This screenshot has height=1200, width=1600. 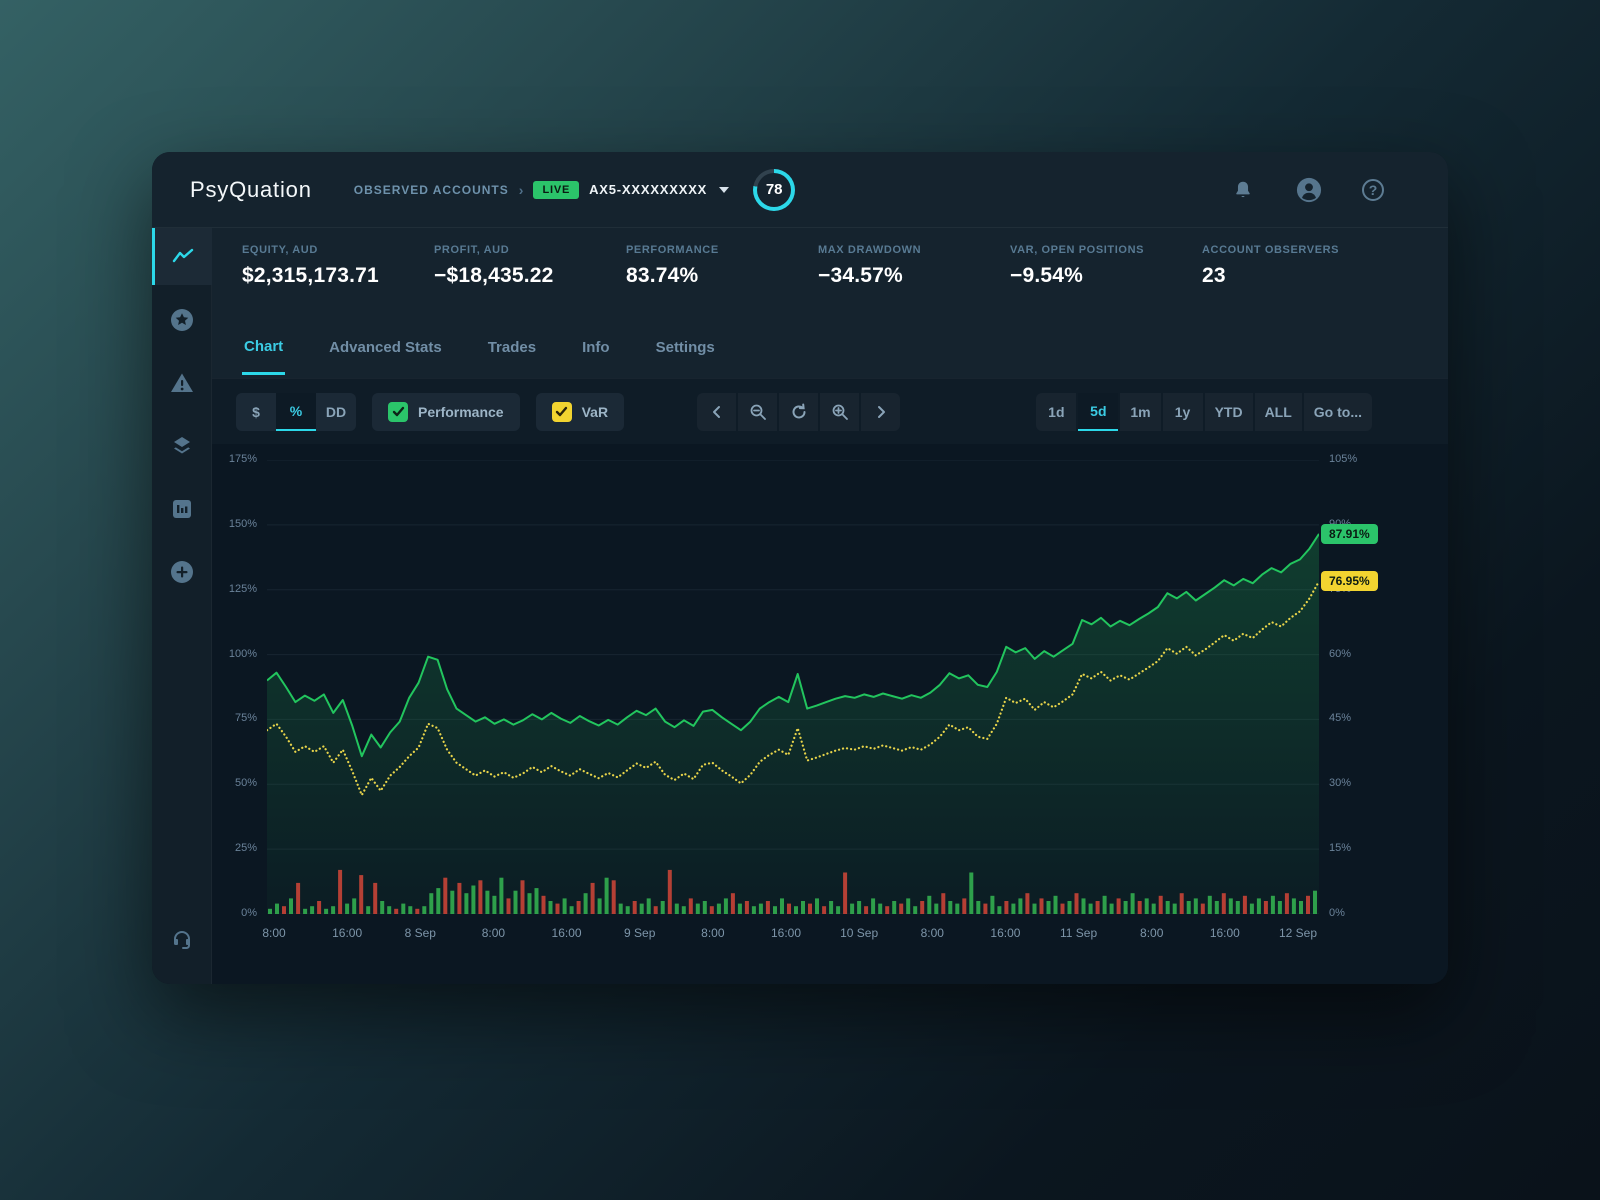 What do you see at coordinates (182, 939) in the screenshot?
I see `sidebar-item-support` at bounding box center [182, 939].